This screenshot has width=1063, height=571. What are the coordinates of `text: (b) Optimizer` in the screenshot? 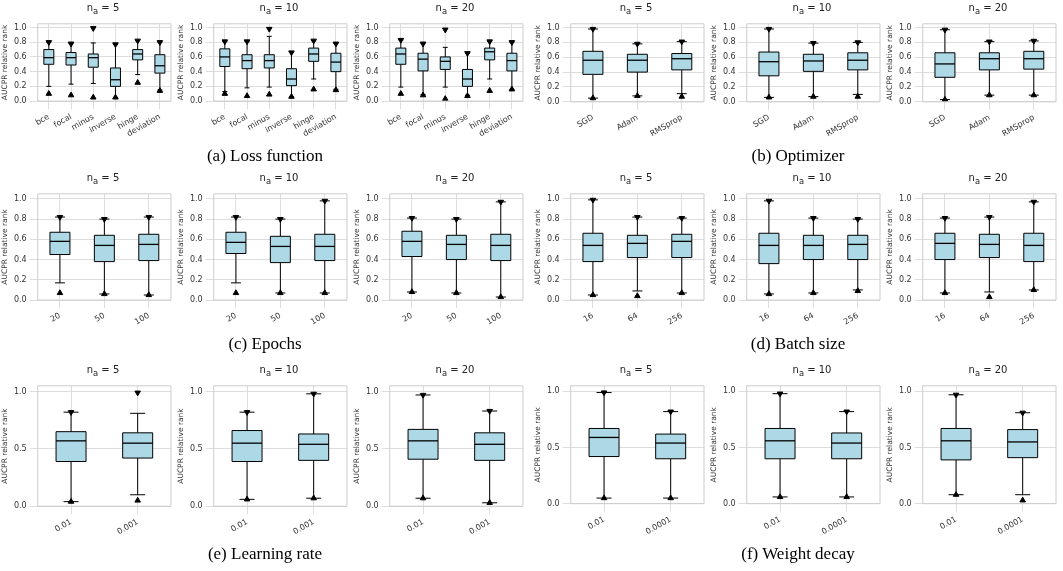 It's located at (798, 156).